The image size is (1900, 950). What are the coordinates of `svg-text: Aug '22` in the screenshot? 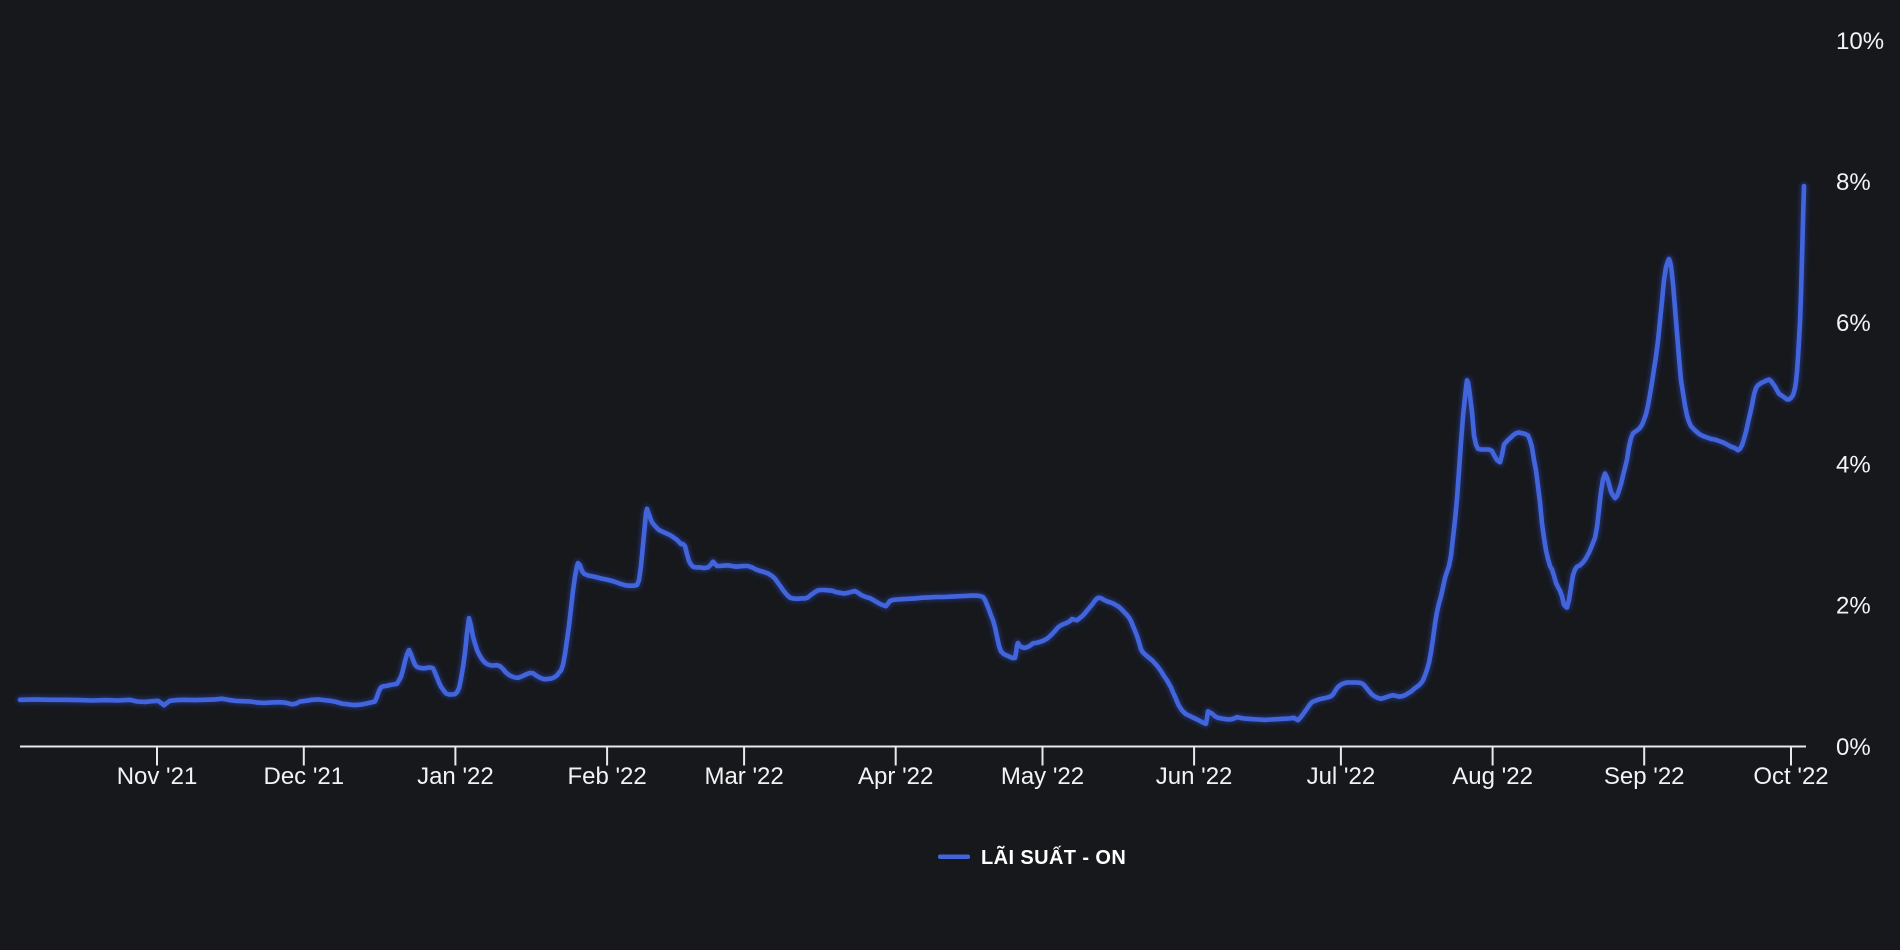 It's located at (1492, 776).